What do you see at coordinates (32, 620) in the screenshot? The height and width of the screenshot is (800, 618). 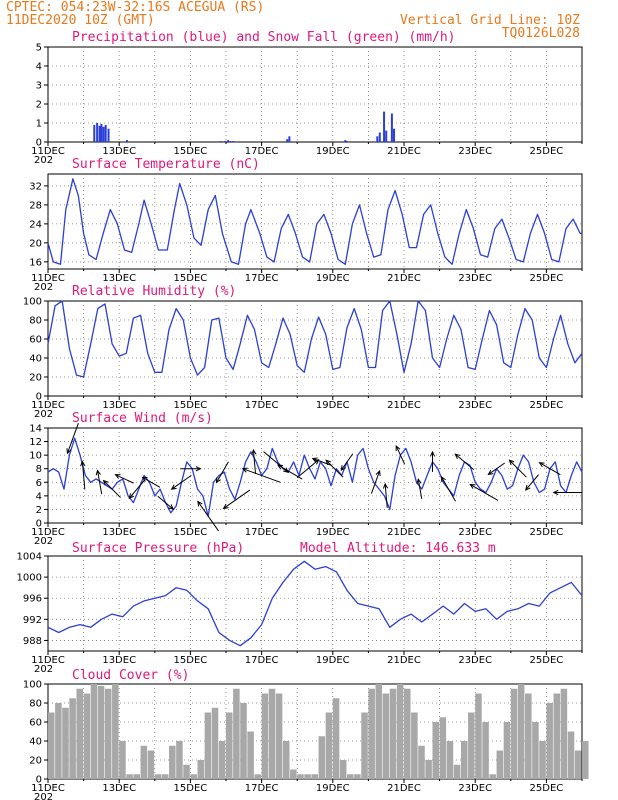 I see `pressure-ytick-label: 992` at bounding box center [32, 620].